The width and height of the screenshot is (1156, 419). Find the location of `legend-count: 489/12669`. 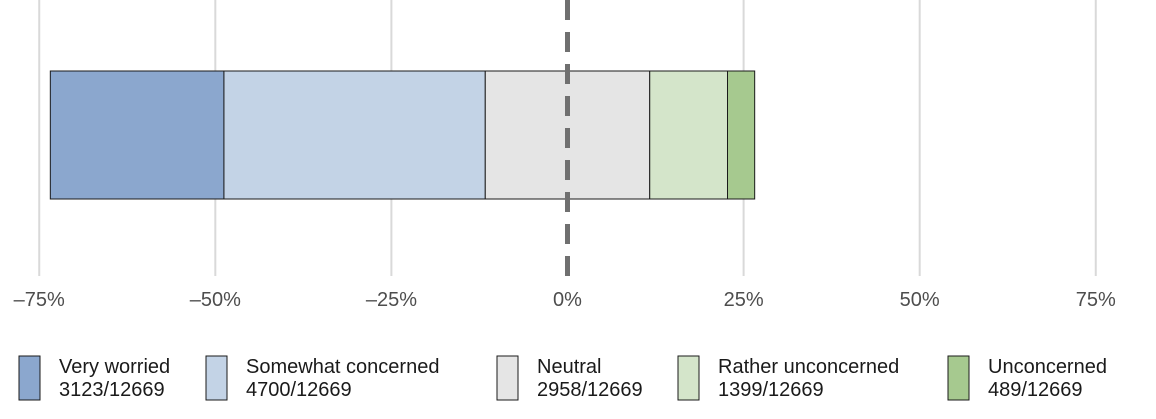

legend-count: 489/12669 is located at coordinates (1035, 390).